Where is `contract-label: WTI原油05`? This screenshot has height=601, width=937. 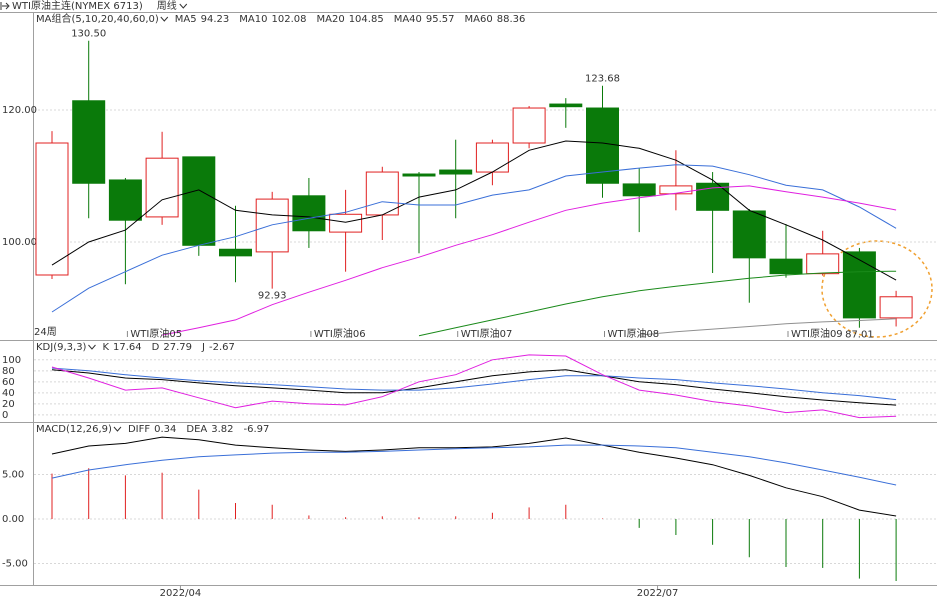
contract-label: WTI原油05 is located at coordinates (156, 333).